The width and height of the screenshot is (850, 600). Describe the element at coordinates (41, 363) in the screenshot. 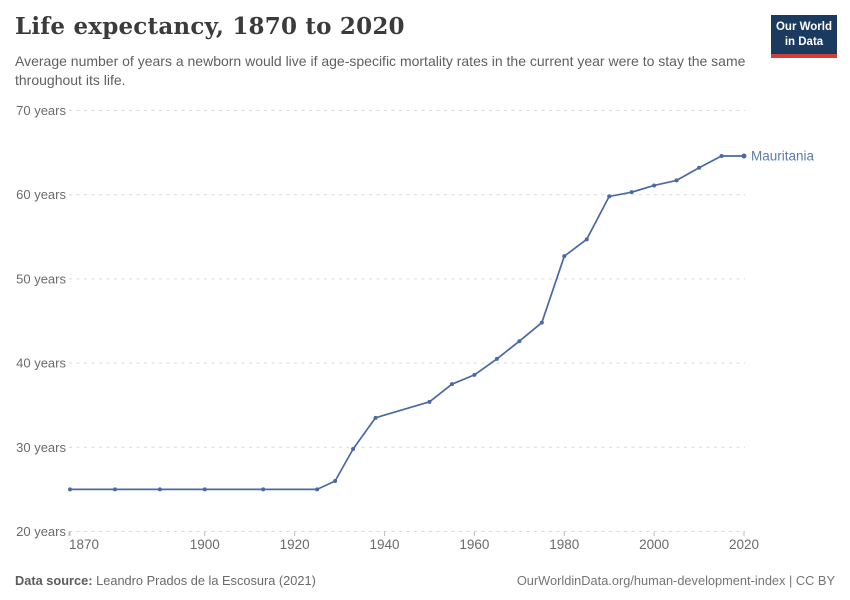

I see `y-axis-tick-label: 40 years` at that location.